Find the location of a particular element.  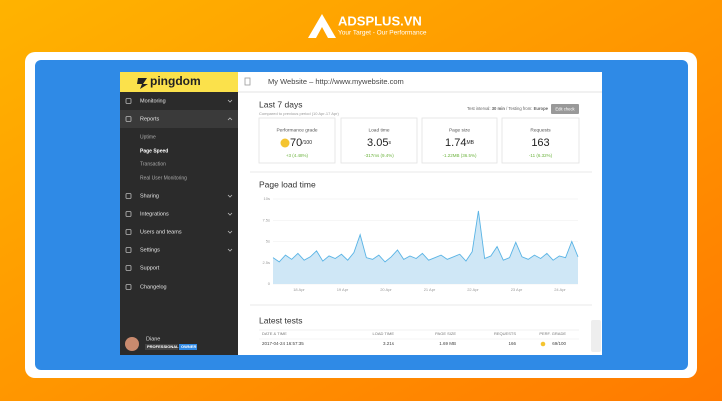

value: 1.74 is located at coordinates (455, 143).